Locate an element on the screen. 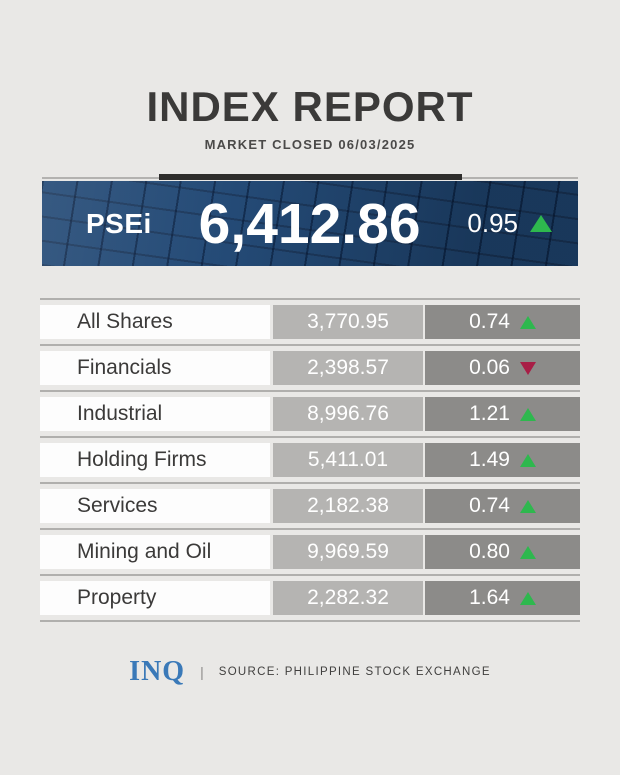  sector-value-cell: 8,996.76 is located at coordinates (348, 414).